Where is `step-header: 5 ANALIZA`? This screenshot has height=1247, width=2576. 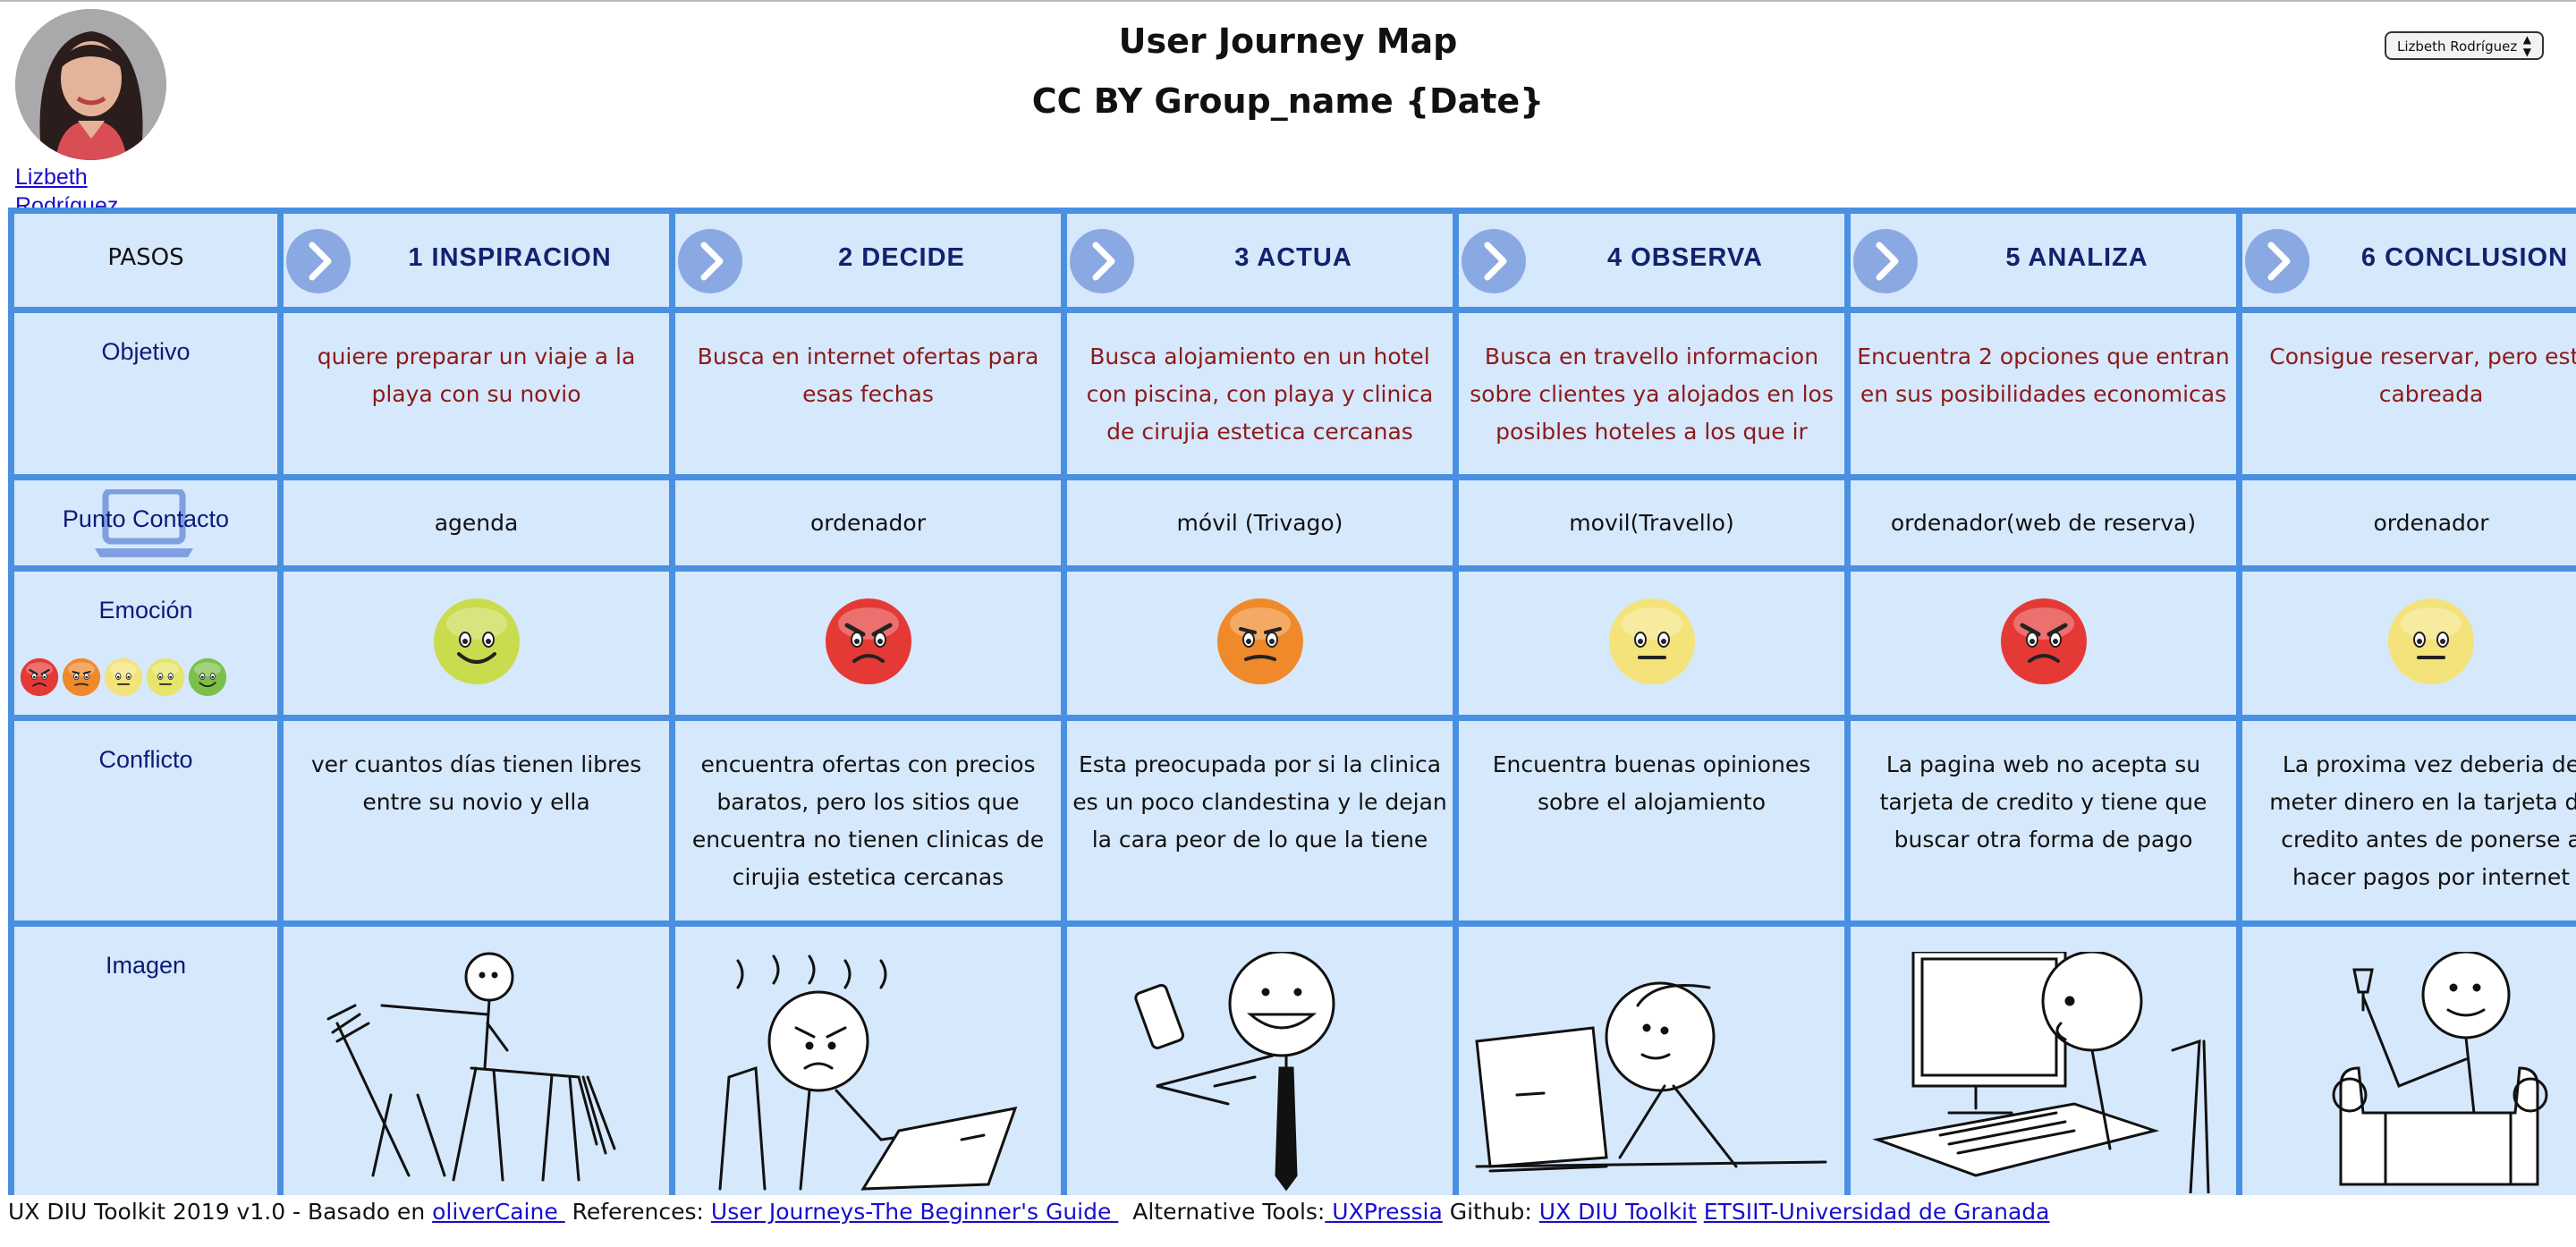
step-header: 5 ANALIZA is located at coordinates (2043, 260).